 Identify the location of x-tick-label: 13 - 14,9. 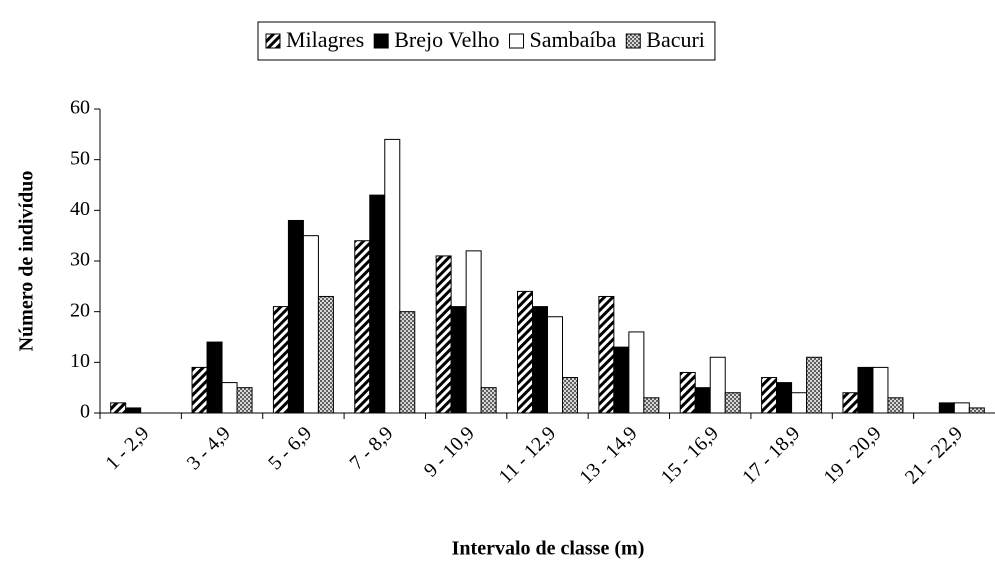
(608, 455).